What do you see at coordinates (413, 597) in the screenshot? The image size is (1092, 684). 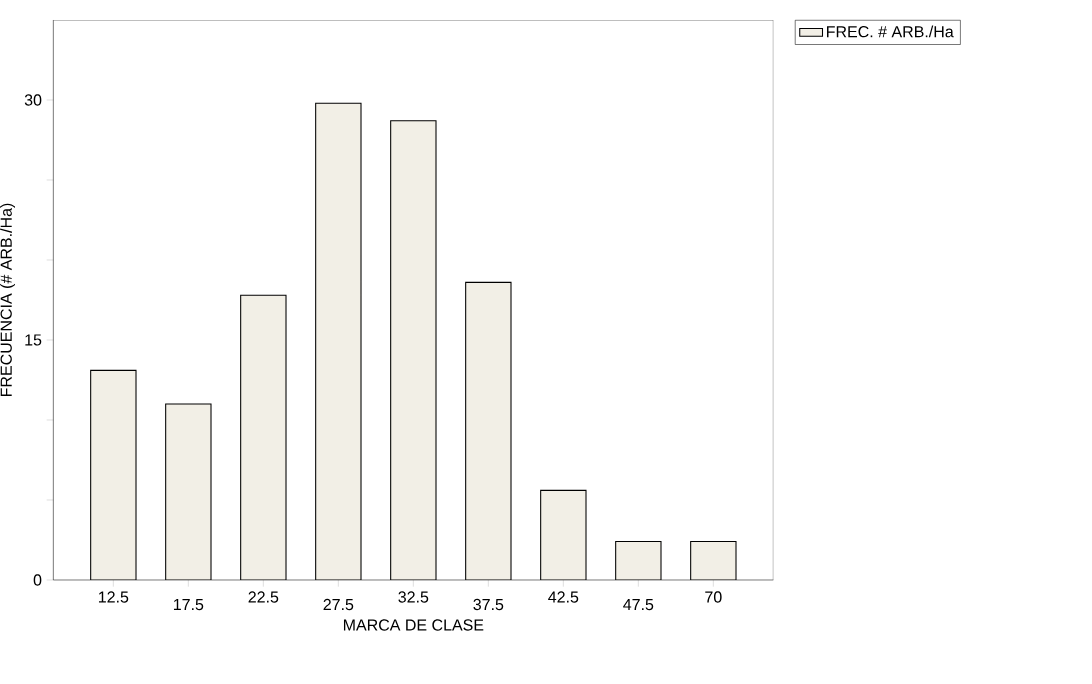 I see `x-tick-label: 32.5` at bounding box center [413, 597].